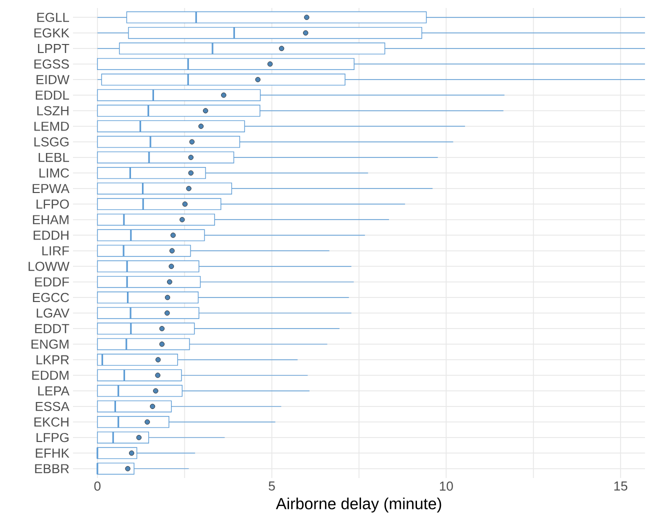 Image resolution: width=654 pixels, height=527 pixels. I want to click on y-tick-label: LOWW, so click(49, 266).